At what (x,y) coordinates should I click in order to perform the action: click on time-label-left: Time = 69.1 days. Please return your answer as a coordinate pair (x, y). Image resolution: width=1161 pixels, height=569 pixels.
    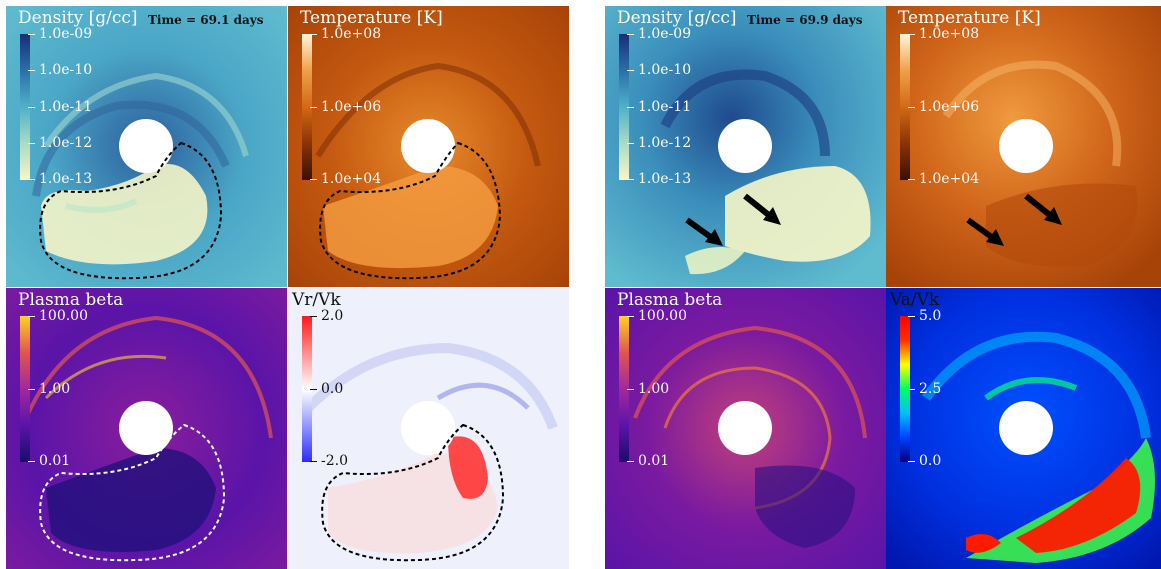
    Looking at the image, I should click on (206, 20).